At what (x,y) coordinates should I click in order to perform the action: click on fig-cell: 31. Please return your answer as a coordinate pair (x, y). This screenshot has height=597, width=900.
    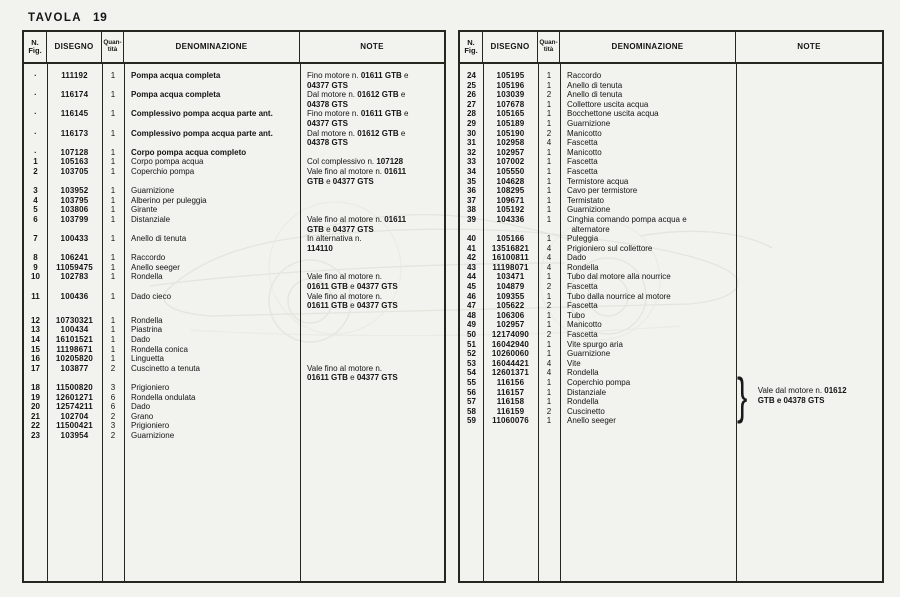
    Looking at the image, I should click on (471, 143).